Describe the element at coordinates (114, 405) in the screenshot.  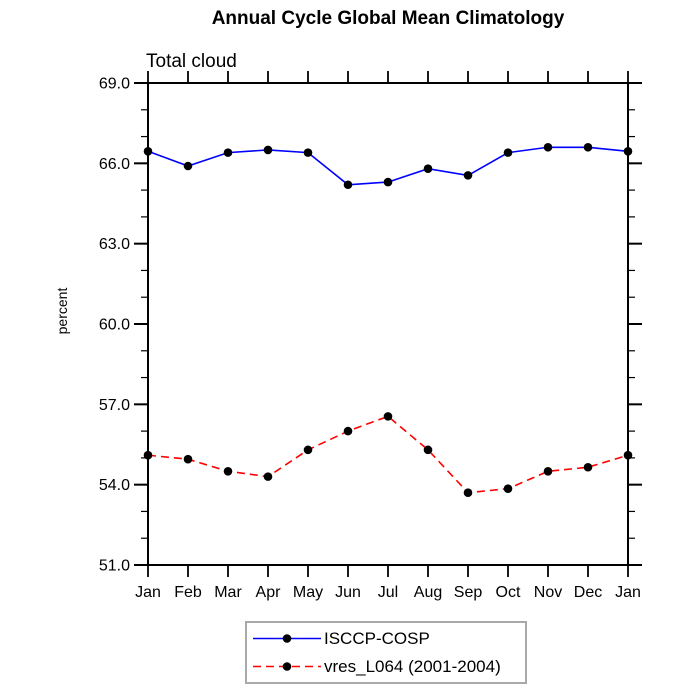
I see `y-tick-label: 57.0` at that location.